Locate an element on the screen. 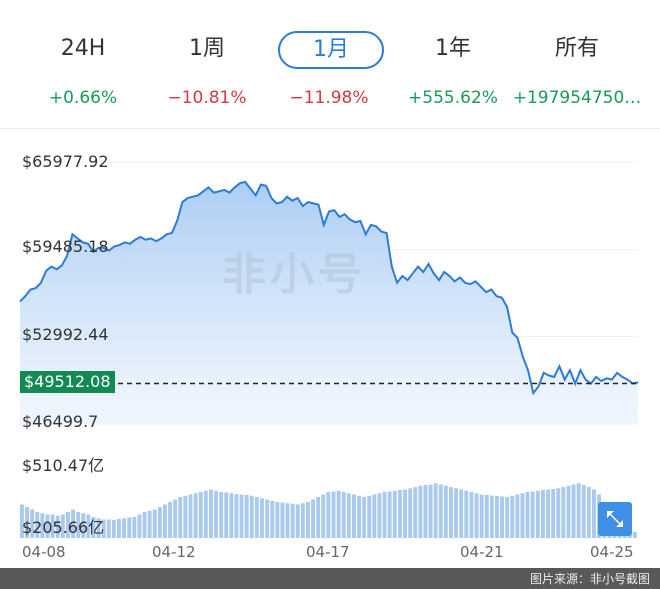 The image size is (660, 589). tab-1week: 1周 is located at coordinates (207, 48).